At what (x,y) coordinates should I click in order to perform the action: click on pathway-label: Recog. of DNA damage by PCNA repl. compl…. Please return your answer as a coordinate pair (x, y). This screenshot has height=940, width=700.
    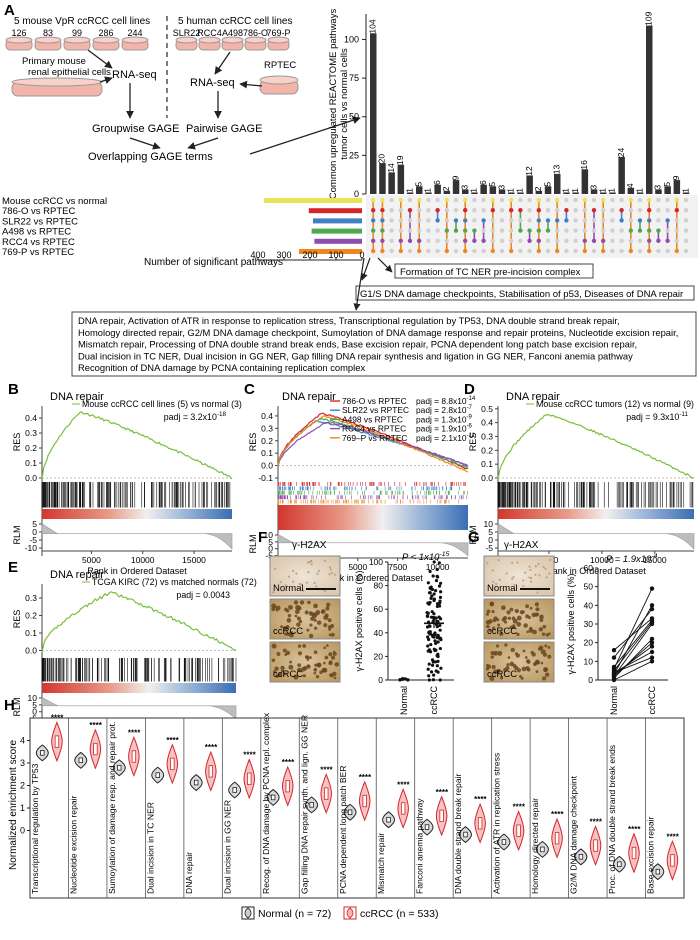
    Looking at the image, I should click on (266, 803).